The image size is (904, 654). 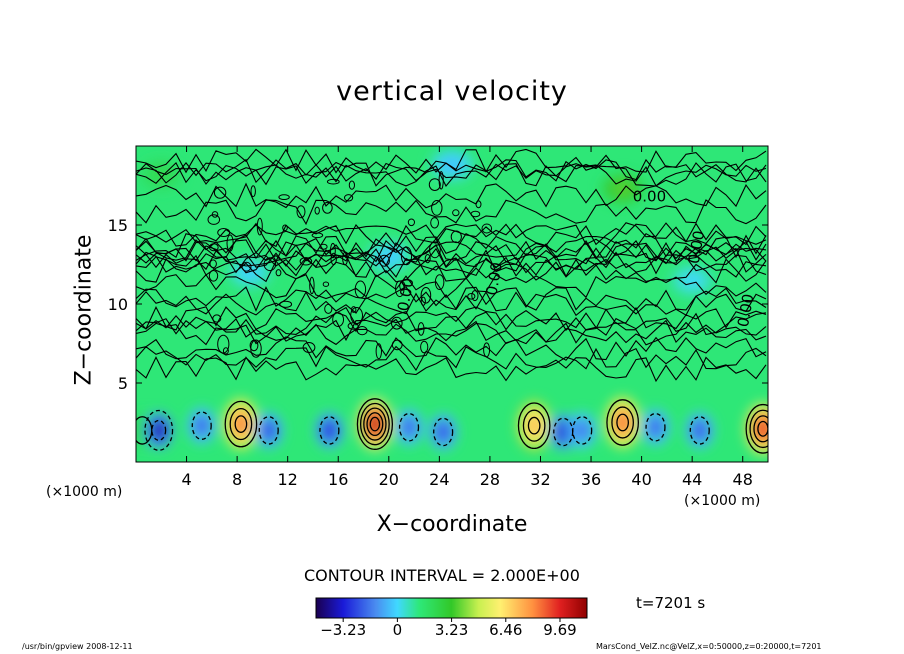 What do you see at coordinates (671, 603) in the screenshot?
I see `time-label: t=7201 s` at bounding box center [671, 603].